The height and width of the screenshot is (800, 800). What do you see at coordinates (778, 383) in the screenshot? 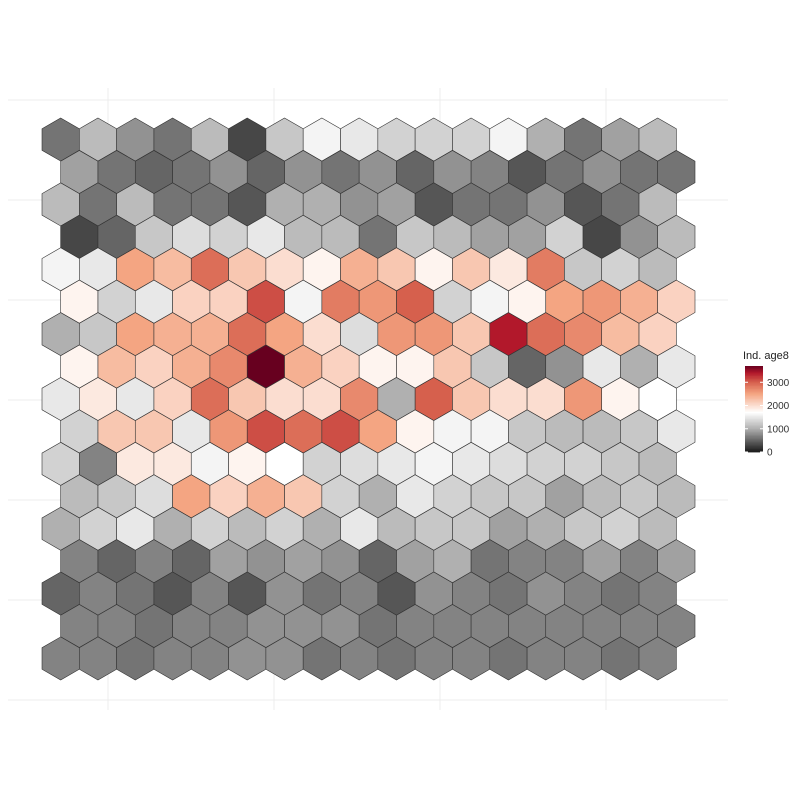
I see `legend-tick-label: 3000` at bounding box center [778, 383].